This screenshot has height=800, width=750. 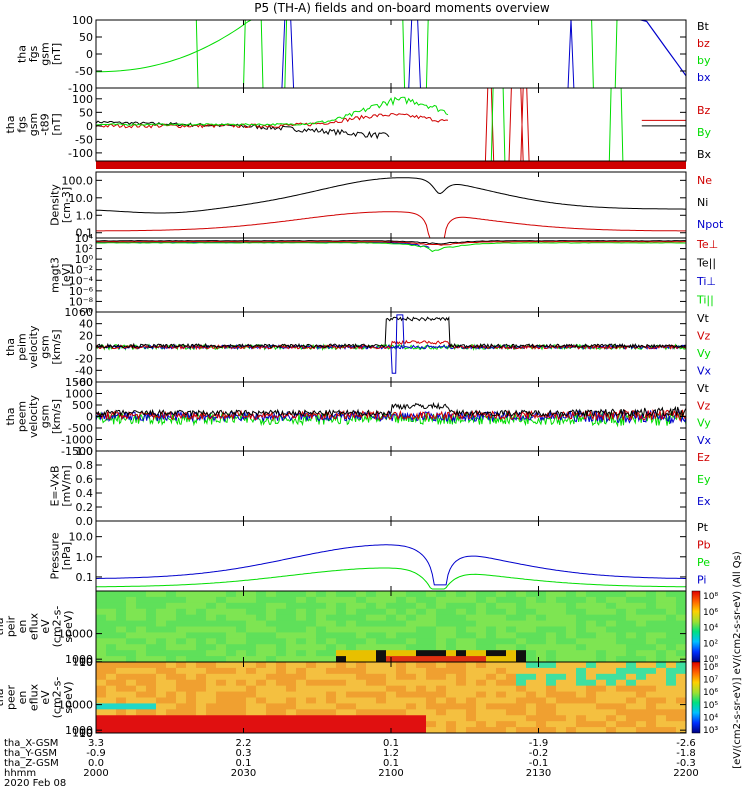 I want to click on peer-ylabel: en, so click(x=22, y=698).